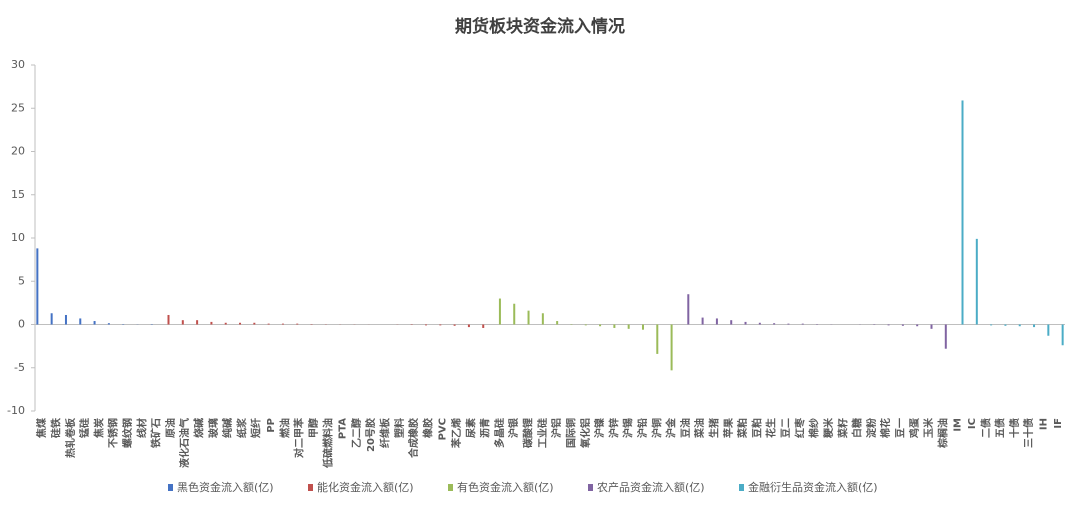 Image resolution: width=1080 pixels, height=511 pixels. I want to click on x-tick-label: 焦煤, so click(41, 428).